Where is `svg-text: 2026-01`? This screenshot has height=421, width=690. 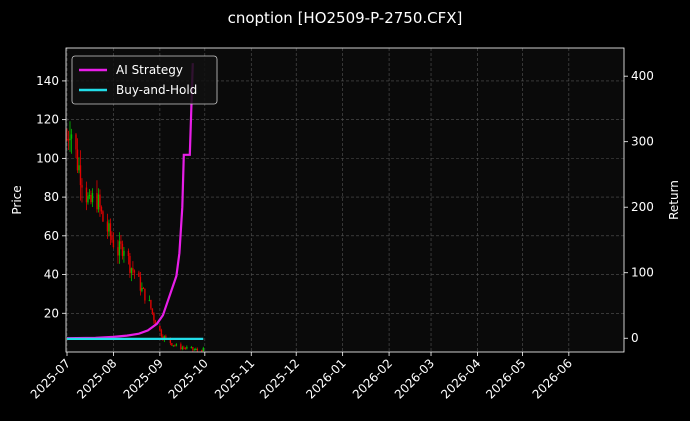 svg-text: 2026-01 is located at coordinates (325, 378).